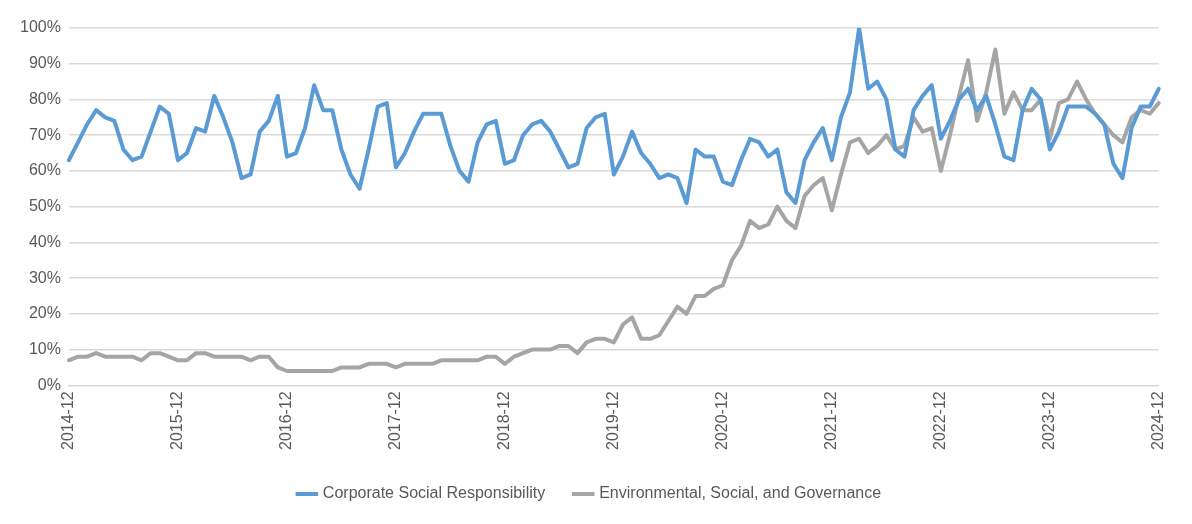  What do you see at coordinates (395, 420) in the screenshot?
I see `x-tick-label: 2017-12` at bounding box center [395, 420].